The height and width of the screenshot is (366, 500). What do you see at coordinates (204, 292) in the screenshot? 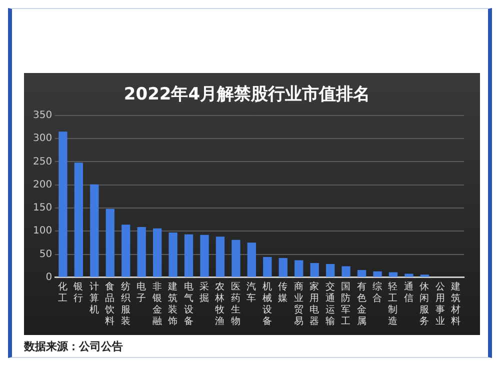
I see `x-tick-label: 采掘` at bounding box center [204, 292].